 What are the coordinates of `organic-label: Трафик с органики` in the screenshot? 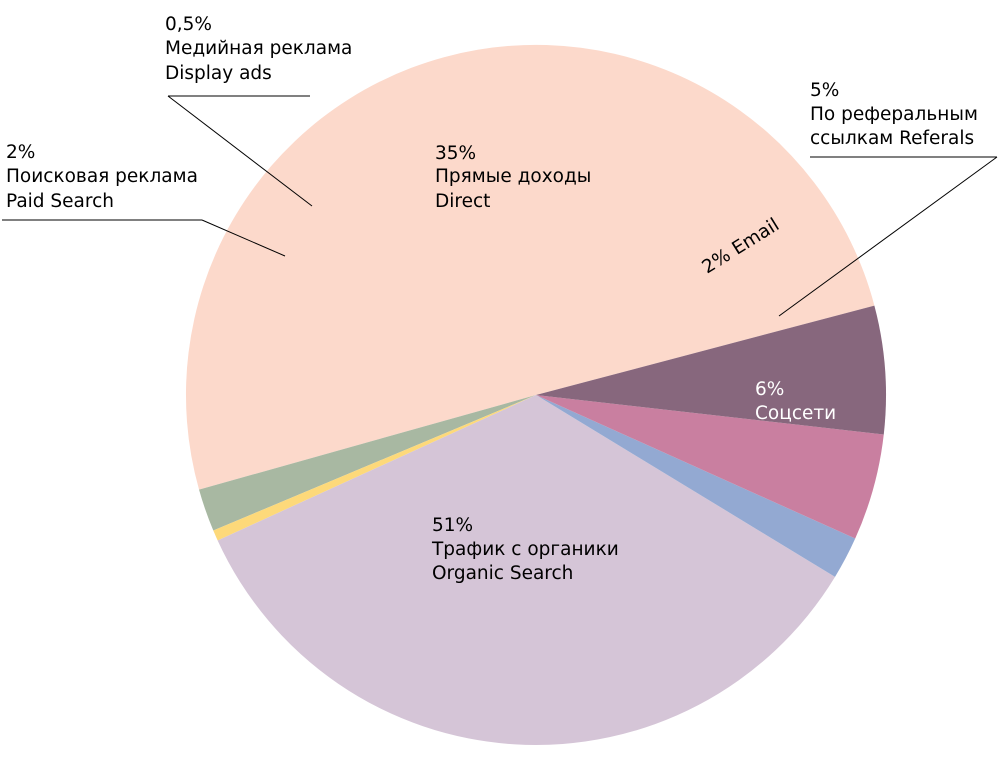 It's located at (525, 549).